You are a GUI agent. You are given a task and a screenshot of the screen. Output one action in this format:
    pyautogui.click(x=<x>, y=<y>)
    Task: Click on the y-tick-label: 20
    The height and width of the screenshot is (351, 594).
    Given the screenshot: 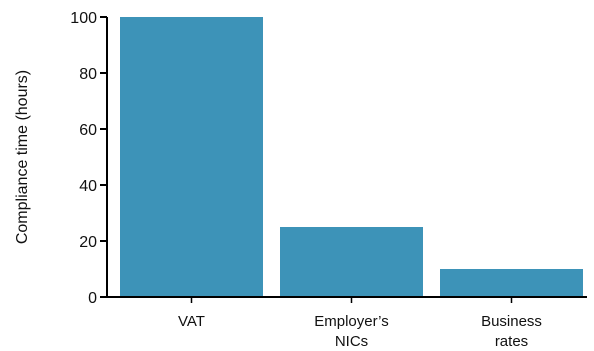 What is the action you would take?
    pyautogui.click(x=88, y=242)
    